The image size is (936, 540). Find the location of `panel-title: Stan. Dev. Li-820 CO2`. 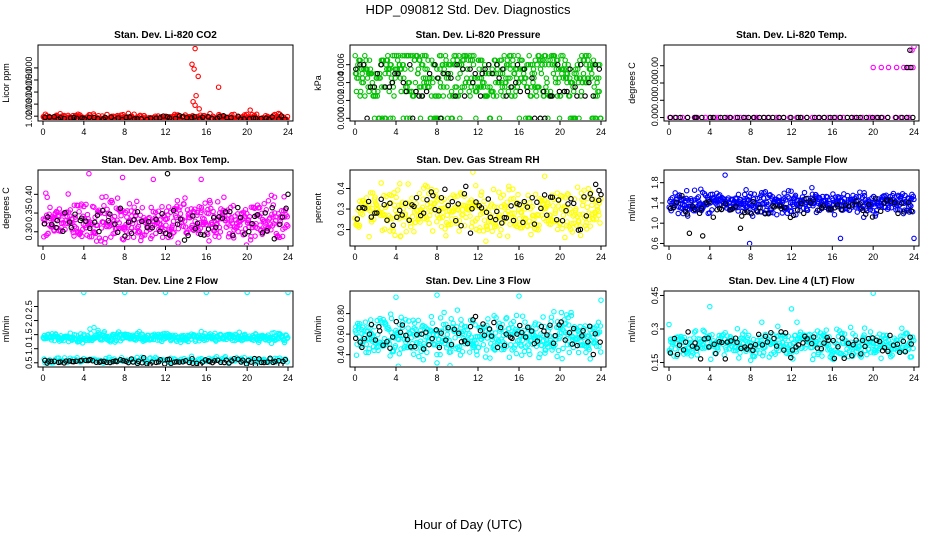

panel-title: Stan. Dev. Li-820 CO2 is located at coordinates (165, 35).